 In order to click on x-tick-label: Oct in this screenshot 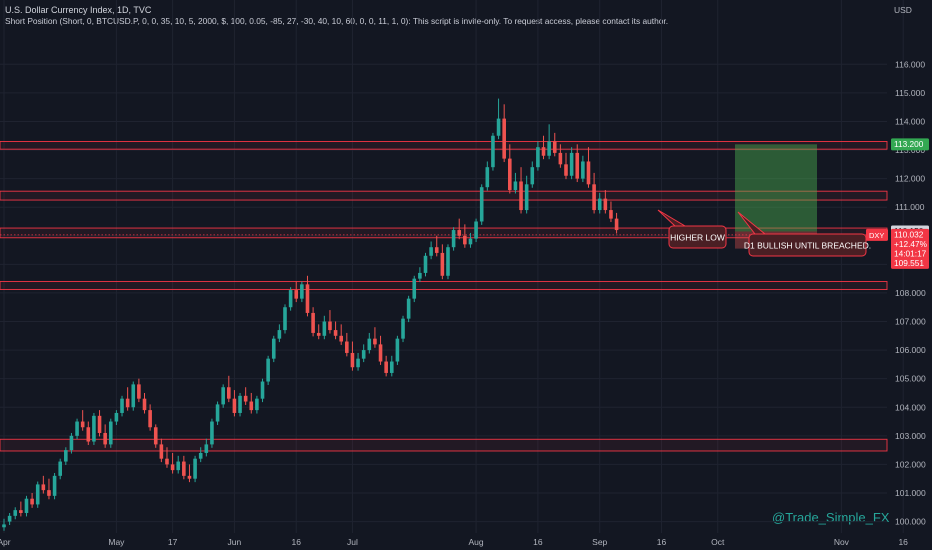, I will do `click(718, 542)`.